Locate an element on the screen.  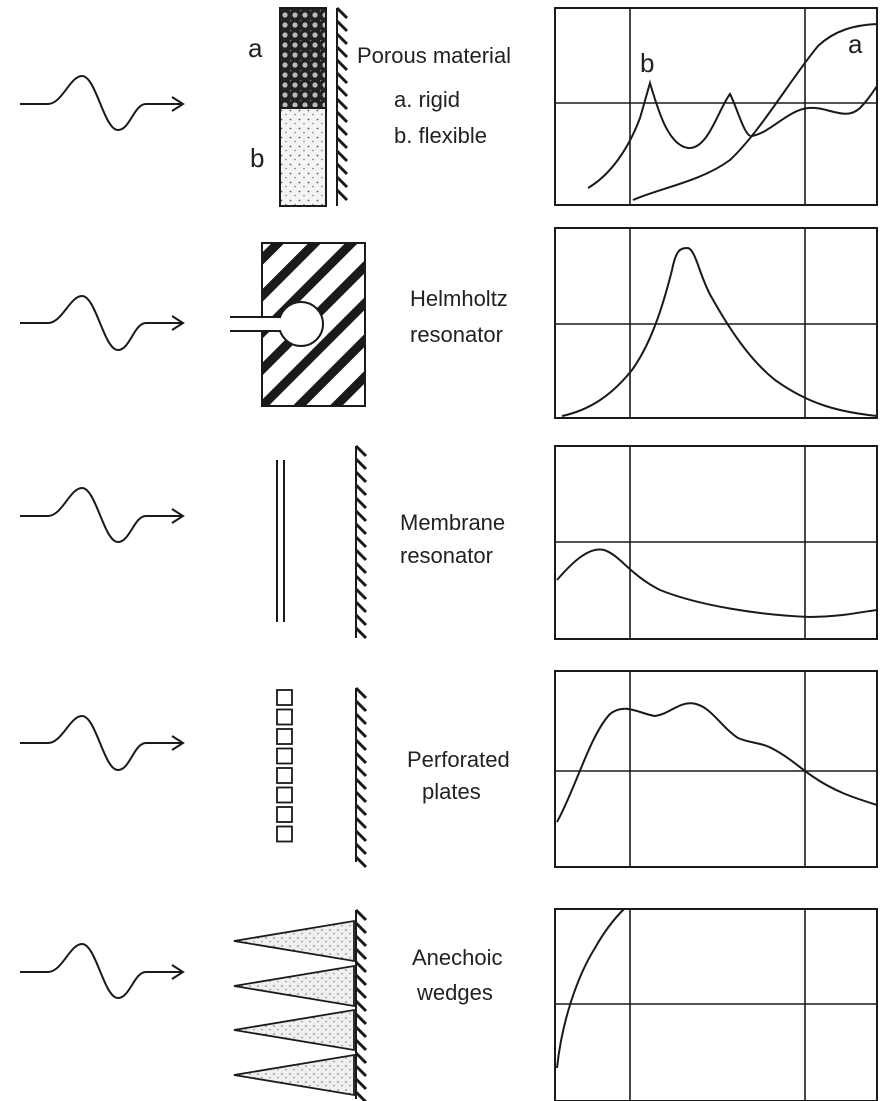
material-label-line-1: Membrane is located at coordinates (452, 522).